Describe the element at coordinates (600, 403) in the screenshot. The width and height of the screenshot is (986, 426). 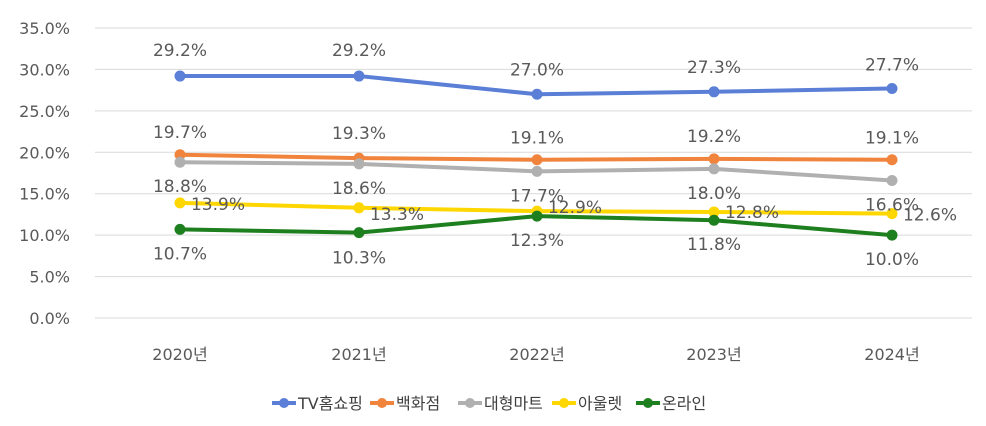
I see `legend-label: 아울렛` at that location.